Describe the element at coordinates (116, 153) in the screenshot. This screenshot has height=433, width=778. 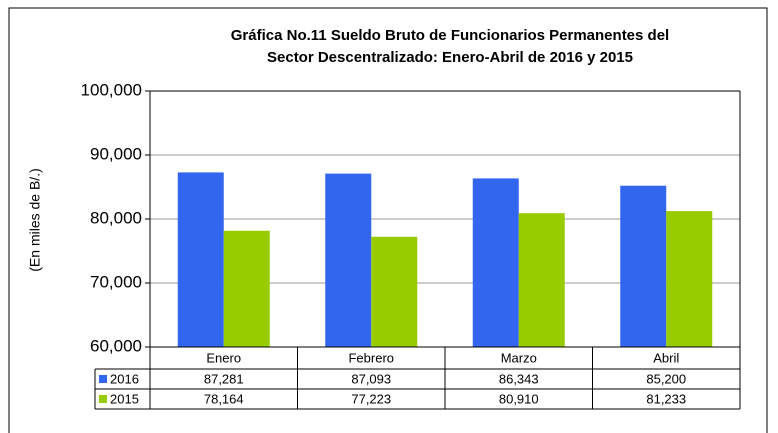
I see `y-tick-label: 90,000` at that location.